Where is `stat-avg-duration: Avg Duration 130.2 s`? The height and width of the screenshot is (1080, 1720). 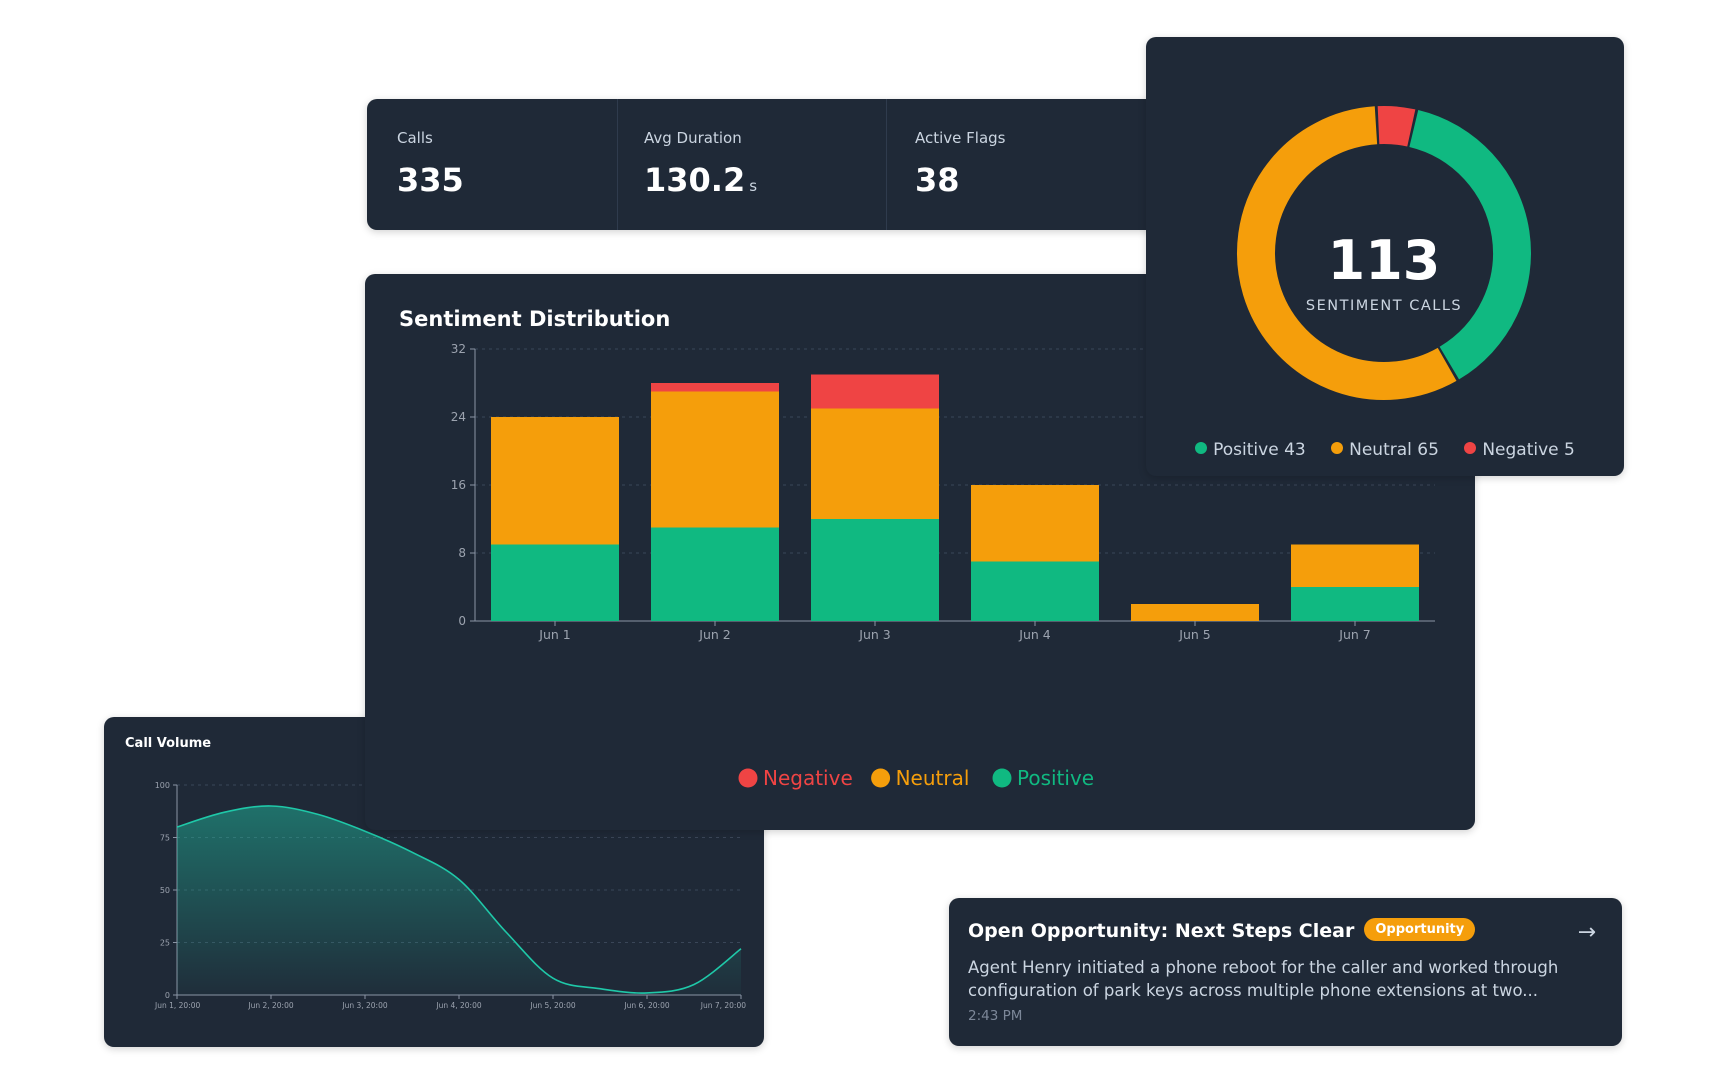
stat-avg-duration: Avg Duration 130.2 s is located at coordinates (752, 164).